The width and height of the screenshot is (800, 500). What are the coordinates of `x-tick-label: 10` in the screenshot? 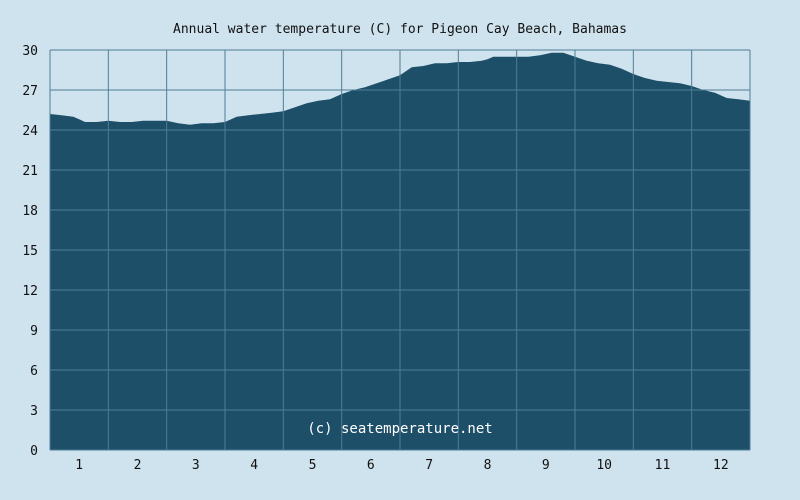 It's located at (604, 465).